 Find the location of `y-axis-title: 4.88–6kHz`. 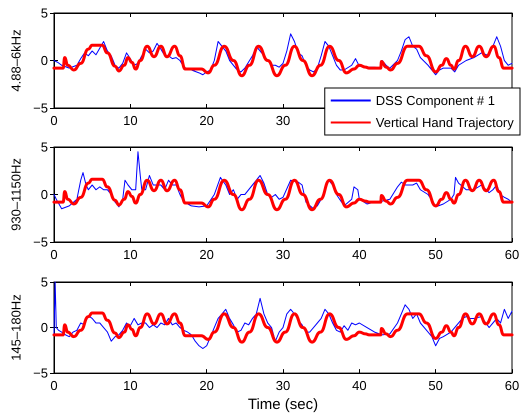

y-axis-title: 4.88–6kHz is located at coordinates (16, 60).